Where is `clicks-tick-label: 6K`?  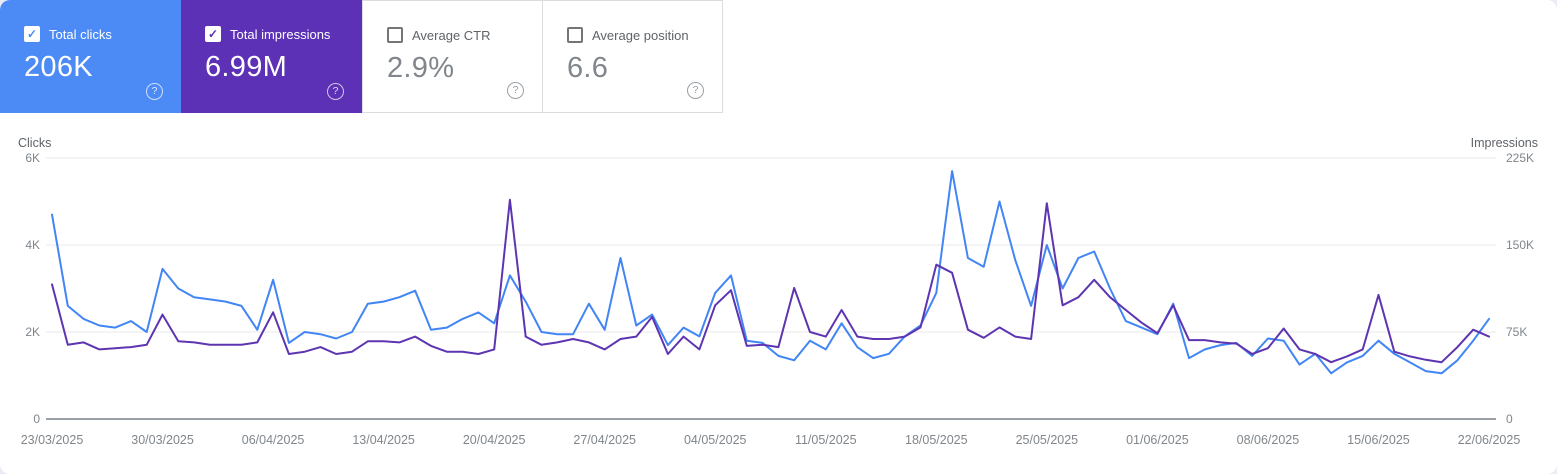 clicks-tick-label: 6K is located at coordinates (32, 158).